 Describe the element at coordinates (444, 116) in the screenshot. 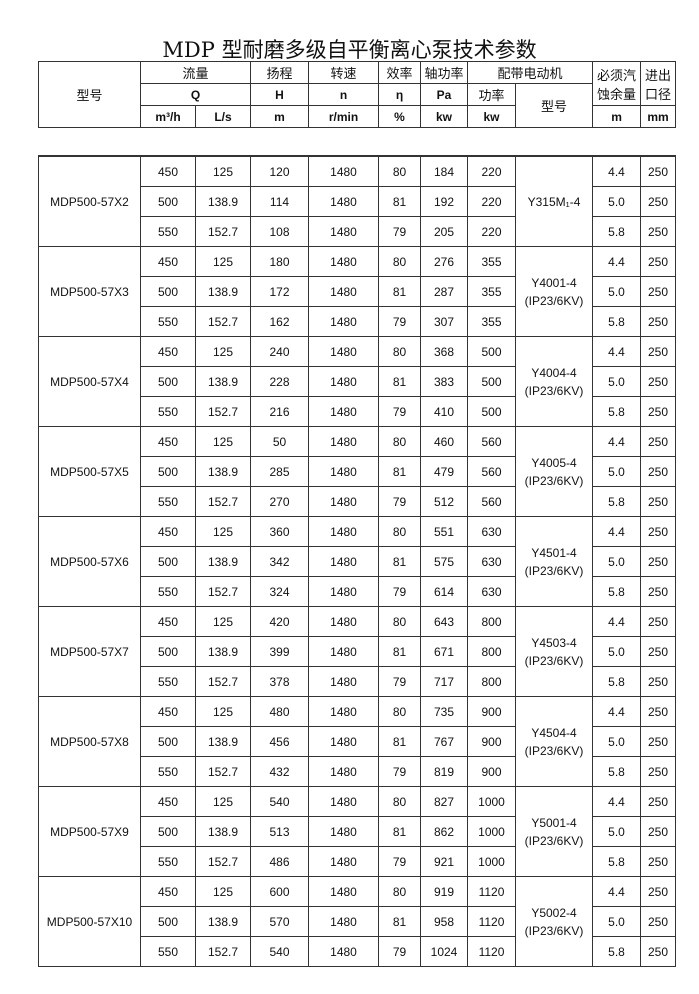

I see `unit-kw: kw` at that location.